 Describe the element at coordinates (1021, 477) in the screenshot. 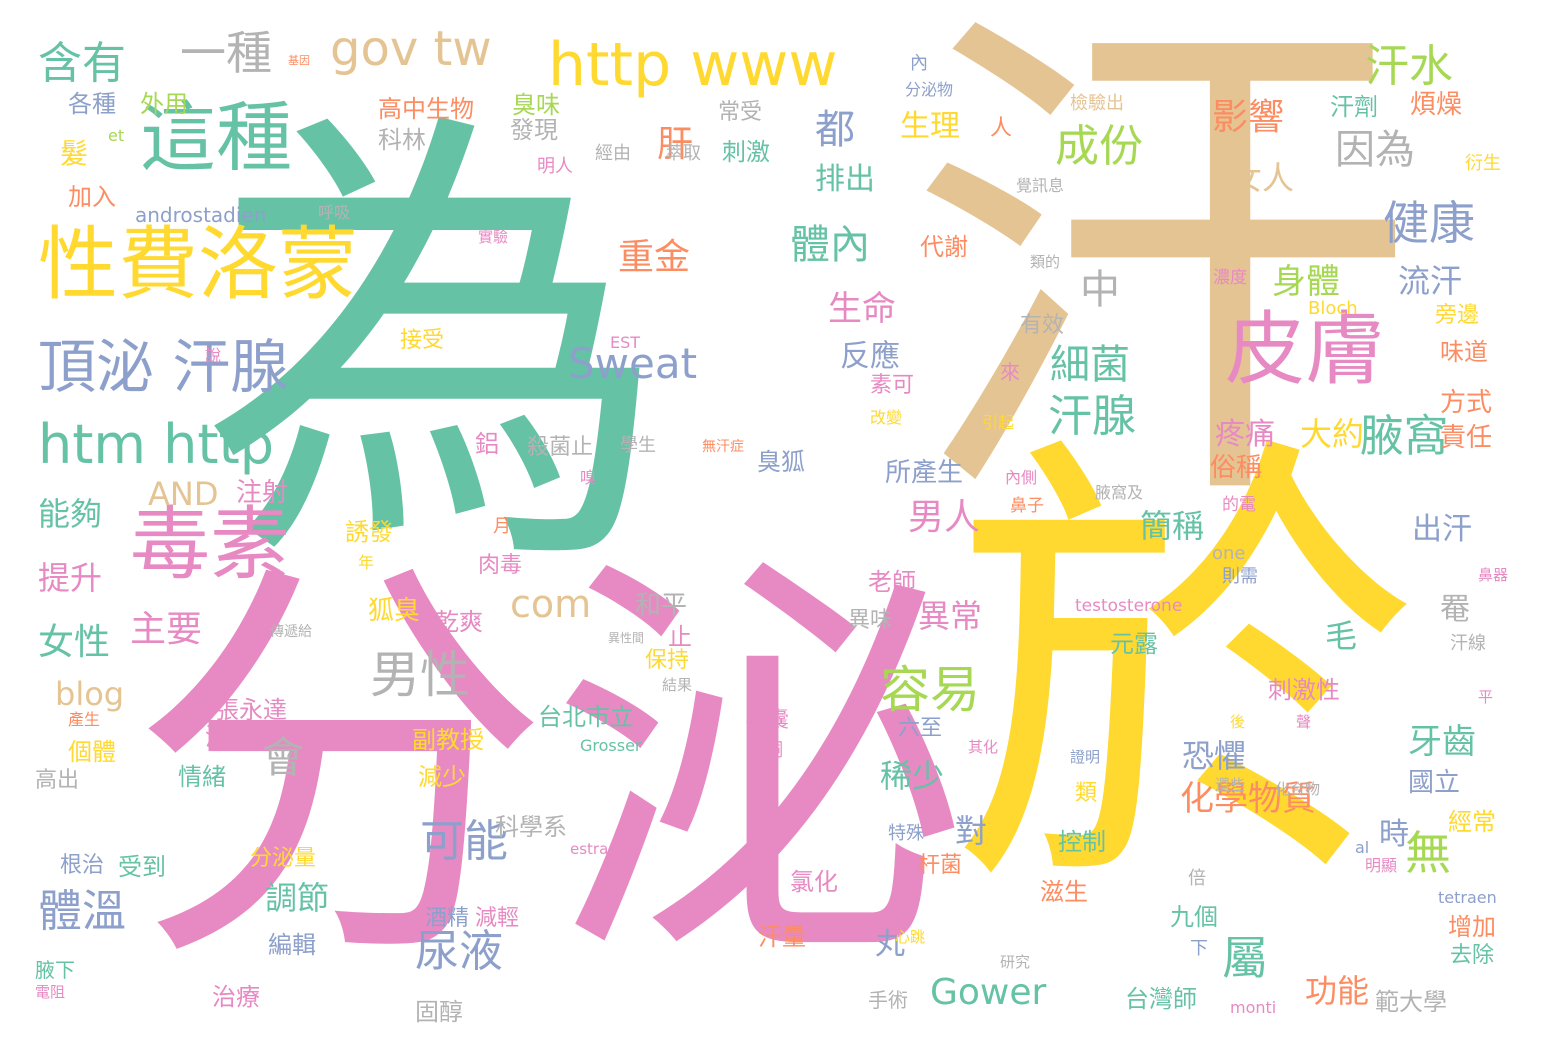

I see `cloud-word: 內側` at that location.